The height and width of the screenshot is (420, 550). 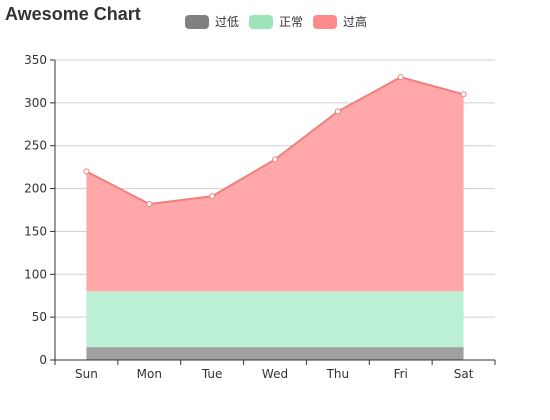 What do you see at coordinates (86, 374) in the screenshot?
I see `x-tick-label: Sun` at bounding box center [86, 374].